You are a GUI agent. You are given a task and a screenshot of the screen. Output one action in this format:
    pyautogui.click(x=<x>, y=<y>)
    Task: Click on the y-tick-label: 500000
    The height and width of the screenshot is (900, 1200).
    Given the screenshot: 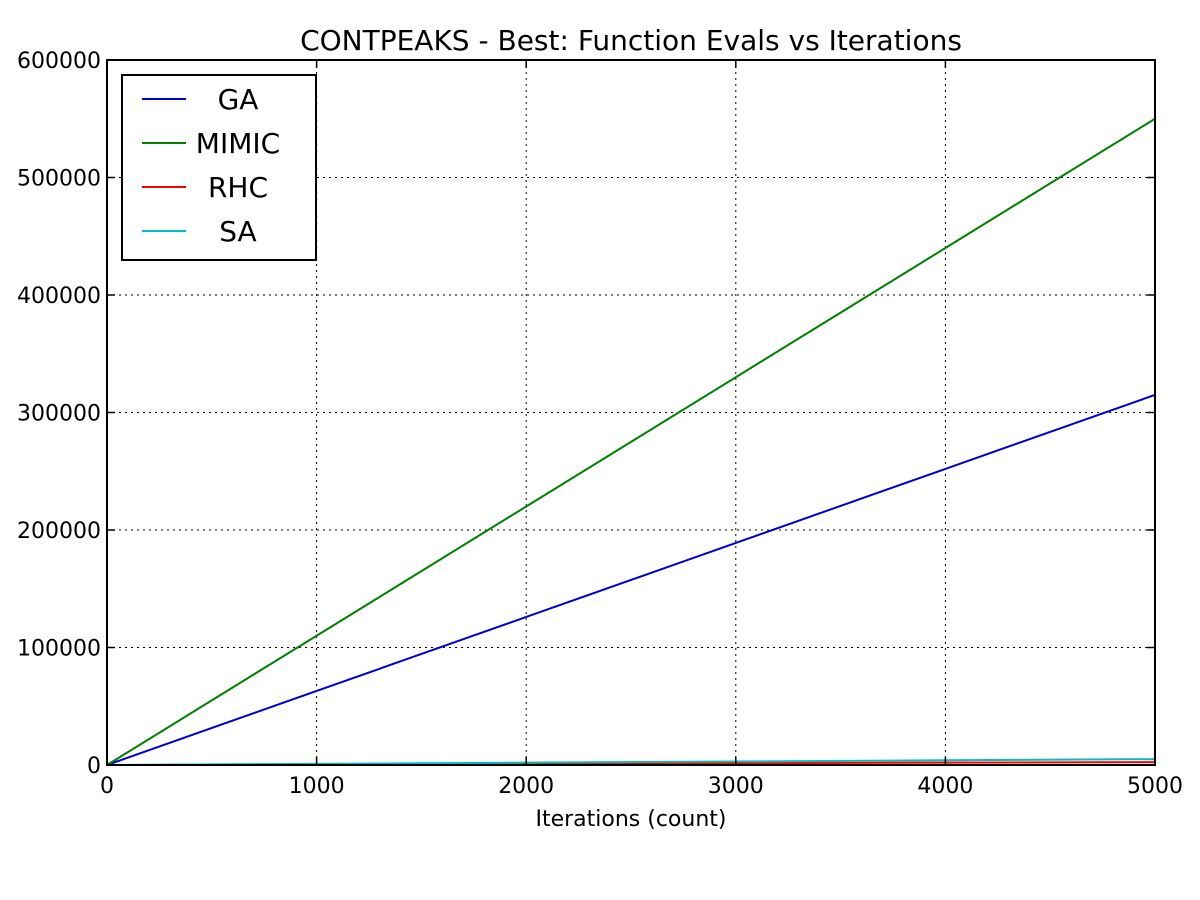 What is the action you would take?
    pyautogui.click(x=59, y=179)
    